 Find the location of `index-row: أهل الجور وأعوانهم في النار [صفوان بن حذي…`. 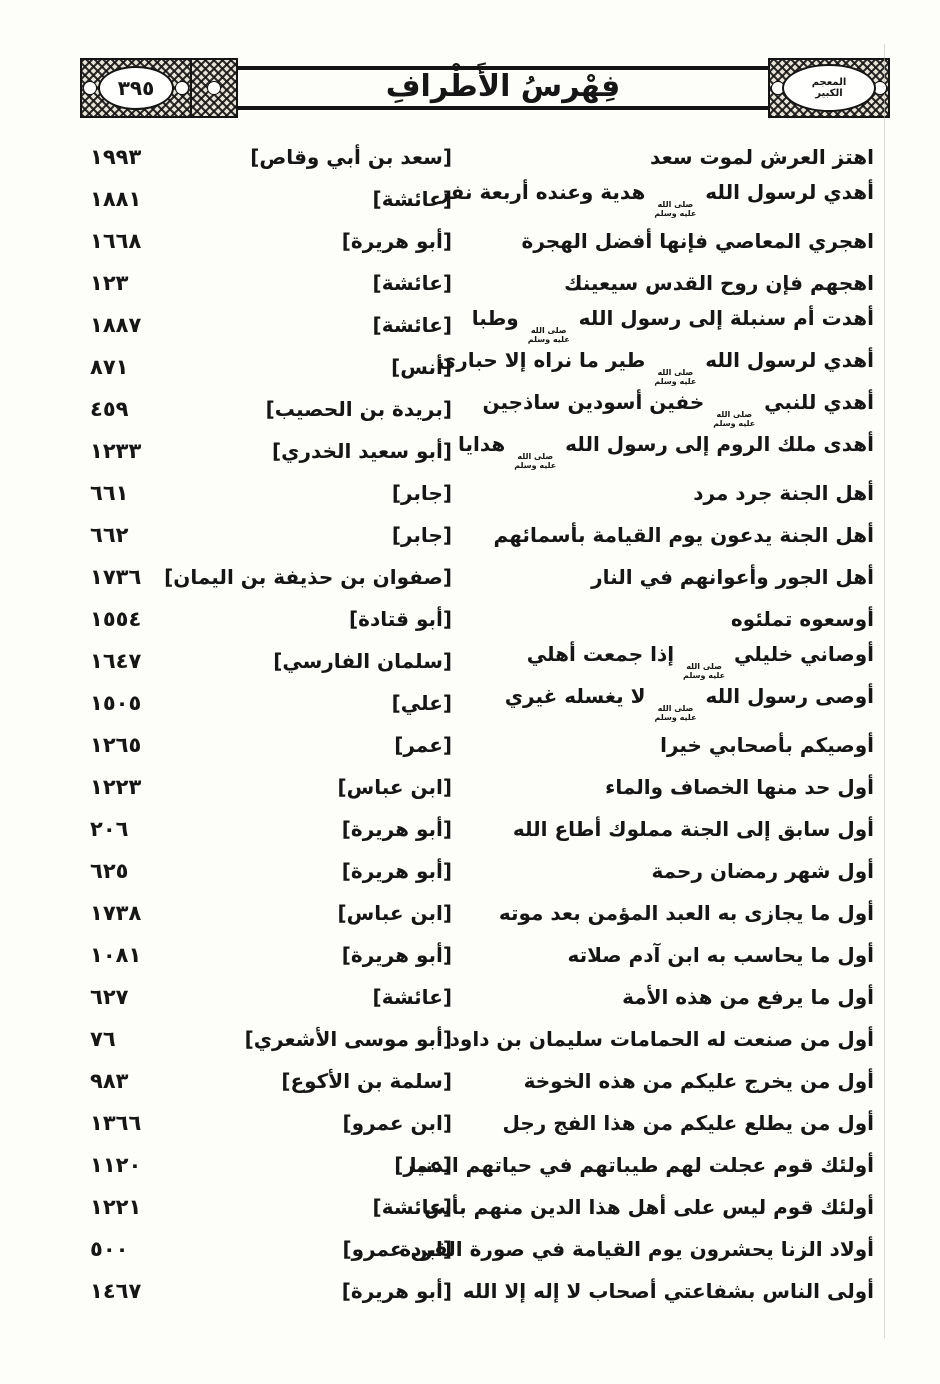

index-row: أهل الجور وأعوانهم في النار [صفوان بن حذي… is located at coordinates (477, 577).